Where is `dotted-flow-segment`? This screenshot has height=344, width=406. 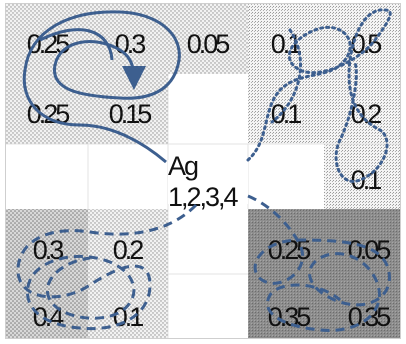 dotted-flow-segment is located at coordinates (286, 76).